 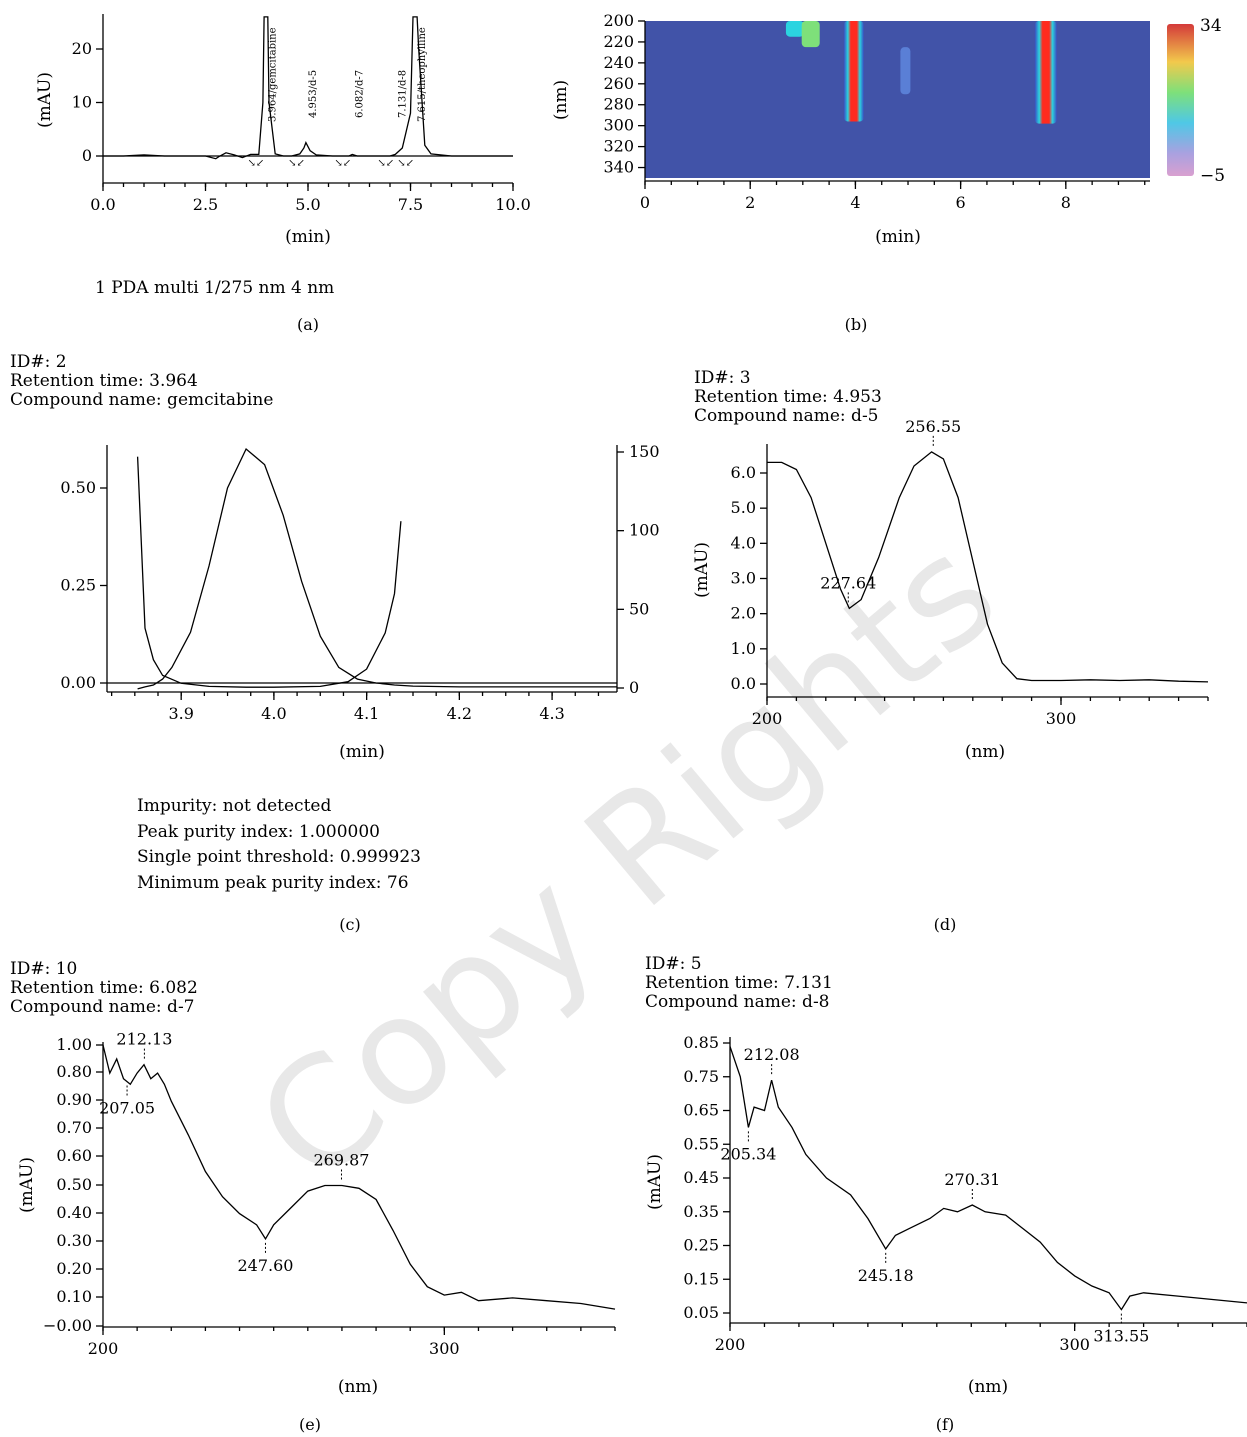 I want to click on peak-label: 7.615/theophylline, so click(x=422, y=74).